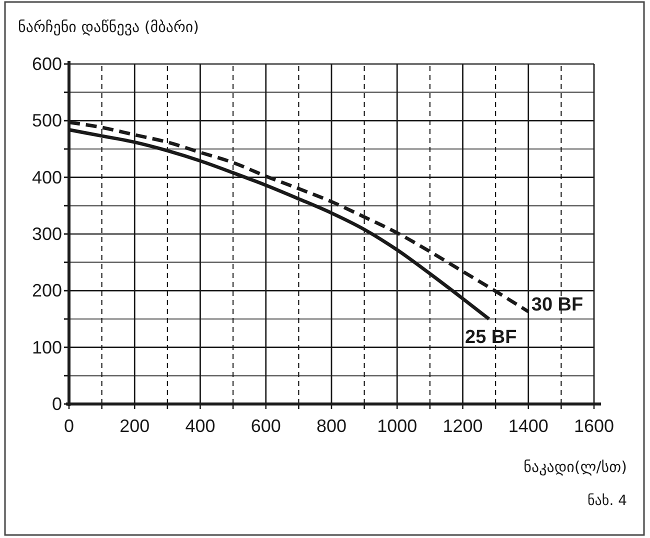 This screenshot has width=650, height=538. I want to click on x-tick-label: 1200, so click(462, 426).